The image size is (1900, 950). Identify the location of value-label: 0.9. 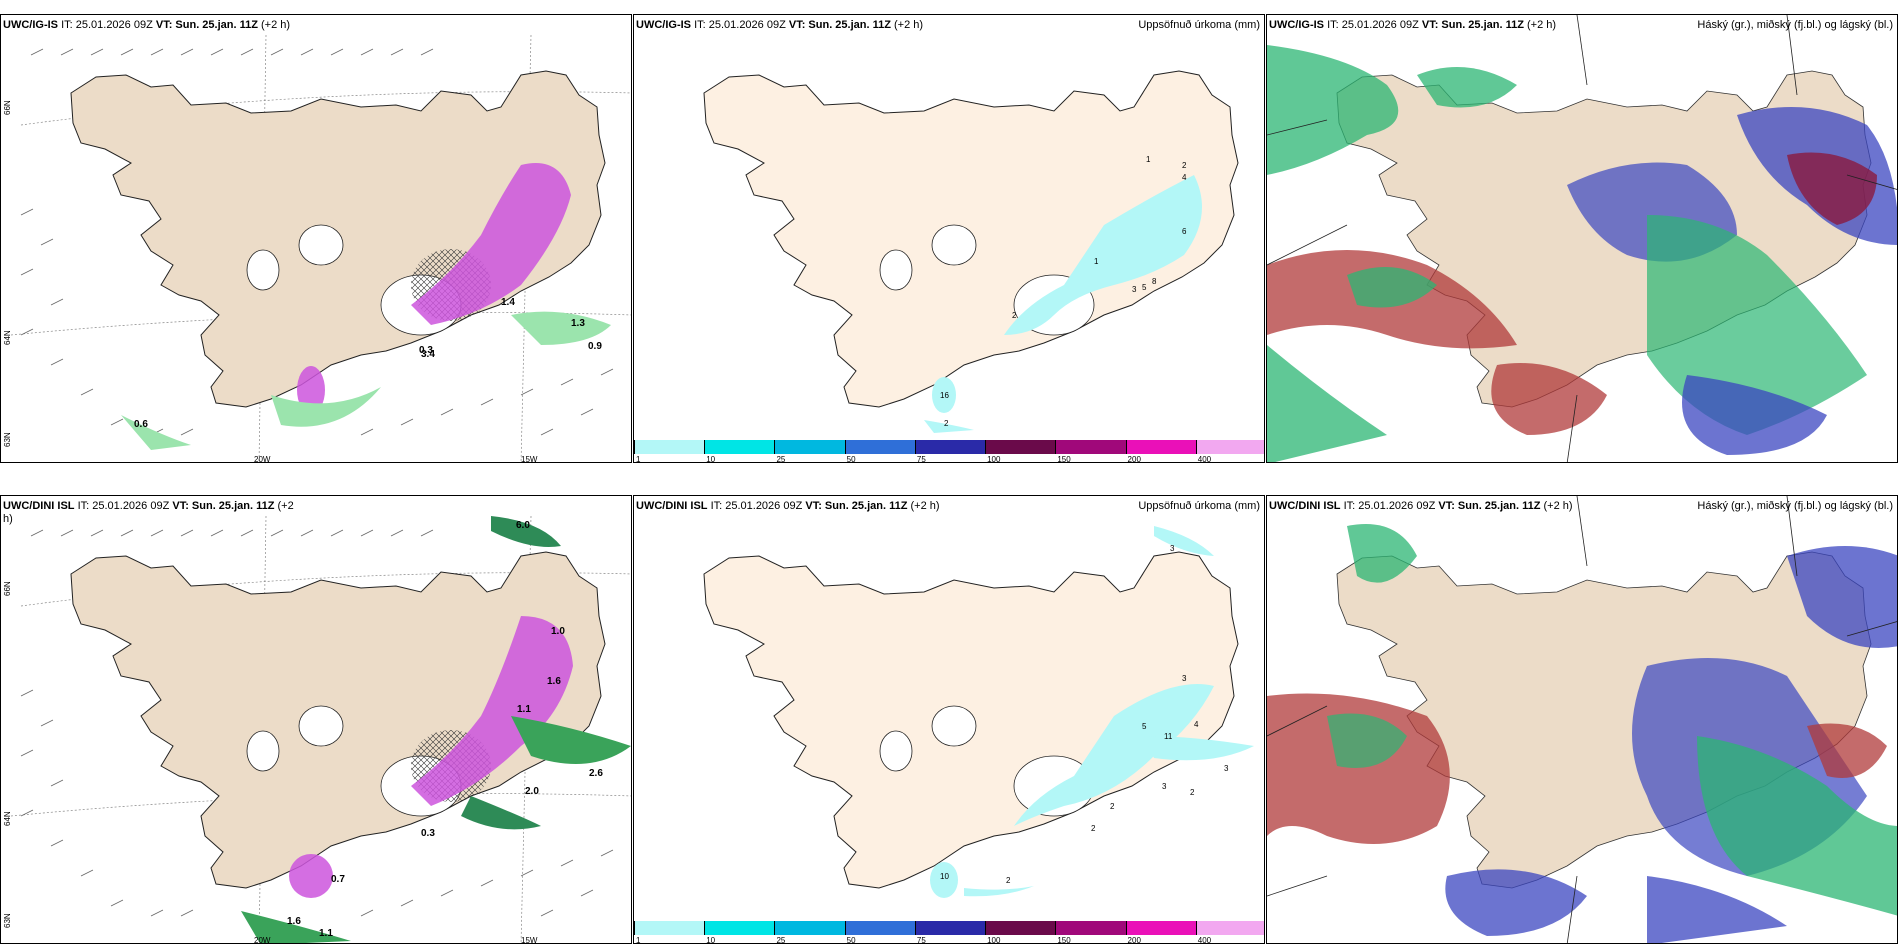
(595, 346).